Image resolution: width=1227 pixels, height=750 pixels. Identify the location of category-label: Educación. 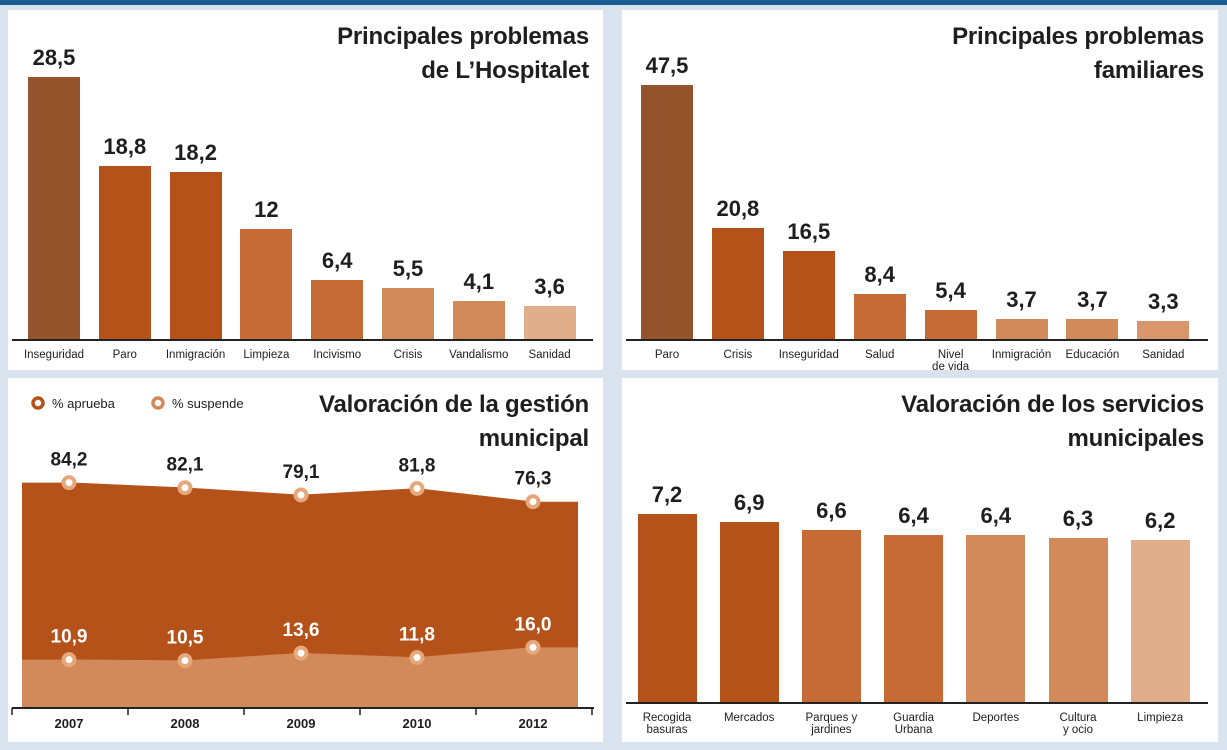
(1092, 355).